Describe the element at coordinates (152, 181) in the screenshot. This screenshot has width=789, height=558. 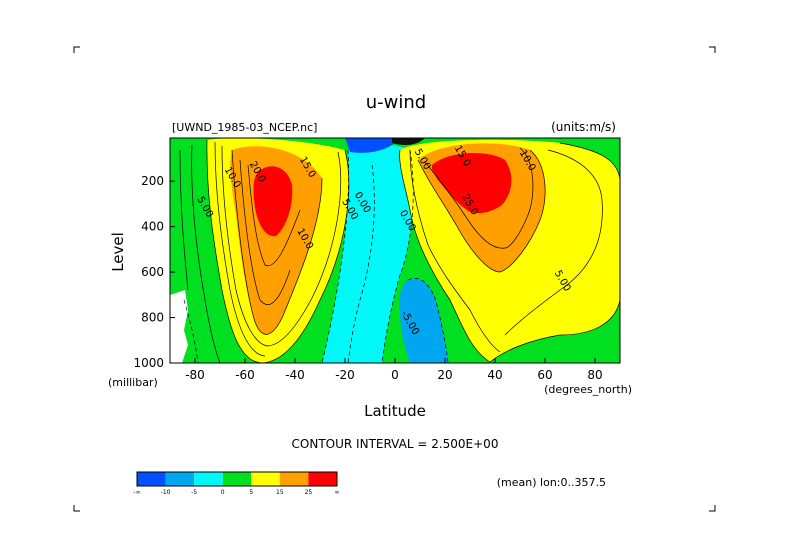
I see `y-tick-label-0: 200` at that location.